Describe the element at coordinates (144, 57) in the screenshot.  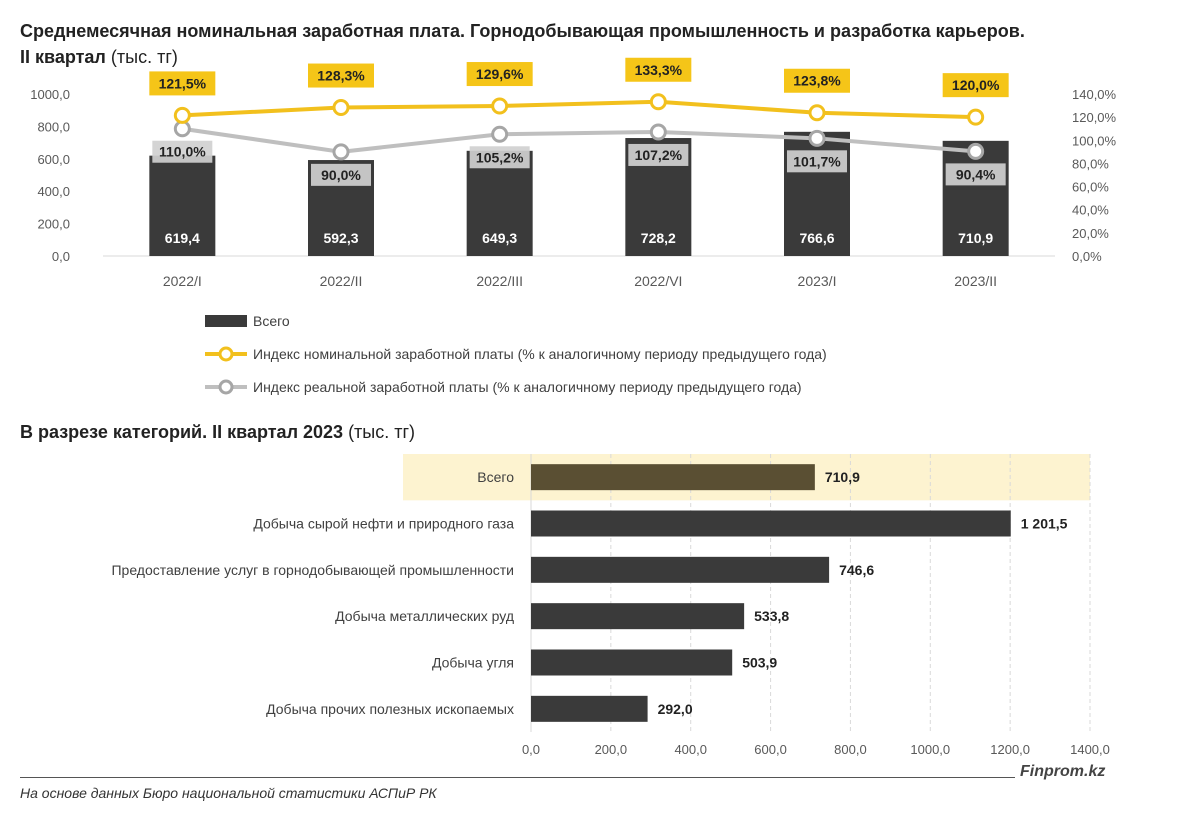
I see `chart1-title-unit: (тыс. тг)` at that location.